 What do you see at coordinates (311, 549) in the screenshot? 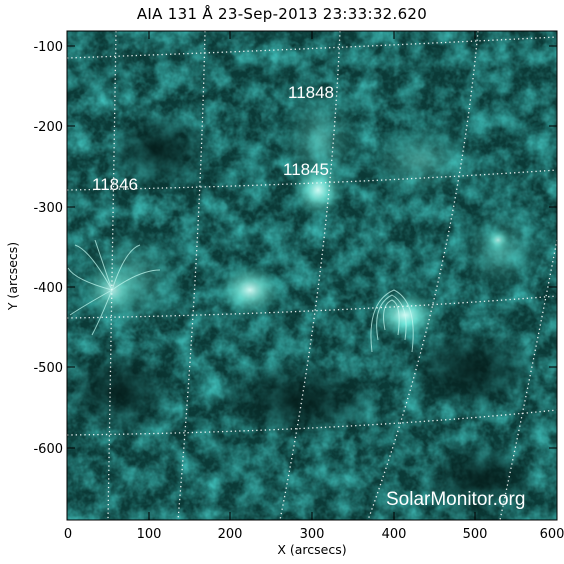
I see `x-axis-title: X (arcsecs)` at bounding box center [311, 549].